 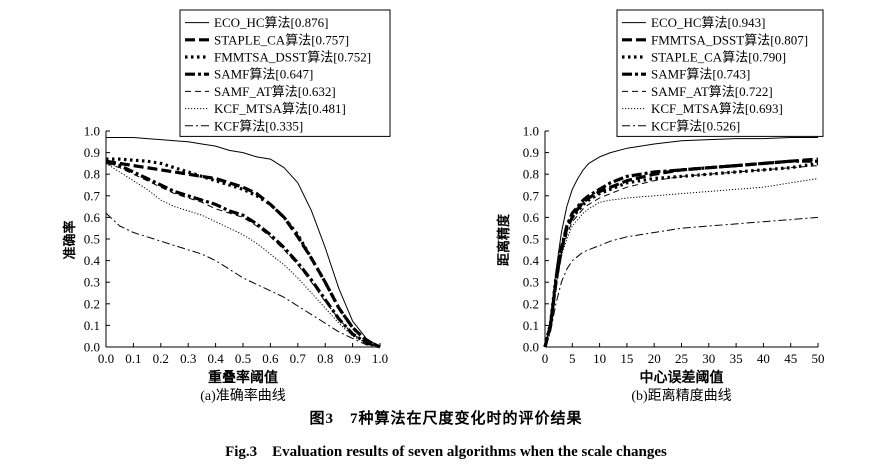 What do you see at coordinates (243, 377) in the screenshot?
I see `x-axis-label: 重叠率阈值` at bounding box center [243, 377].